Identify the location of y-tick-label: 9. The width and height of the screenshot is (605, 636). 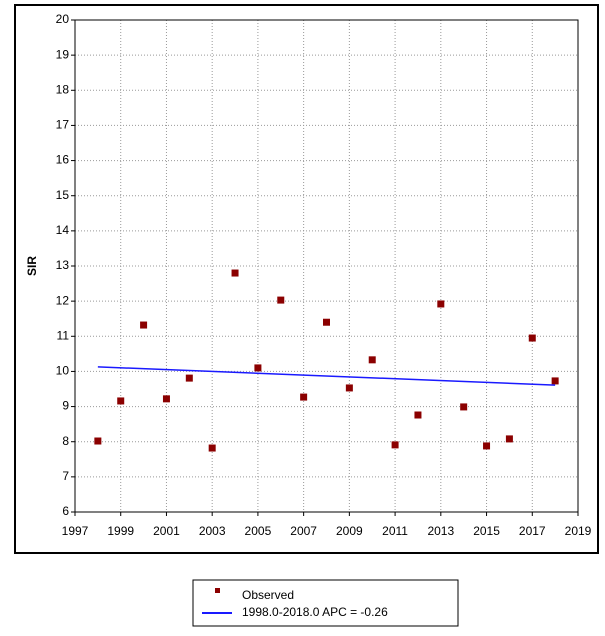
(65, 406).